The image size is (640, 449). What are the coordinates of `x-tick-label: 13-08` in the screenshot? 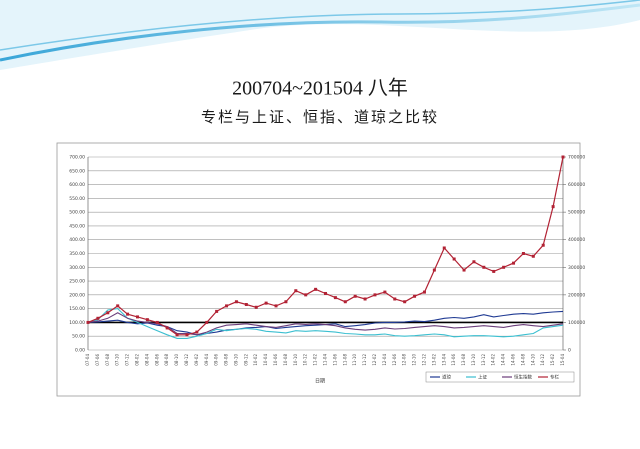 It's located at (463, 360).